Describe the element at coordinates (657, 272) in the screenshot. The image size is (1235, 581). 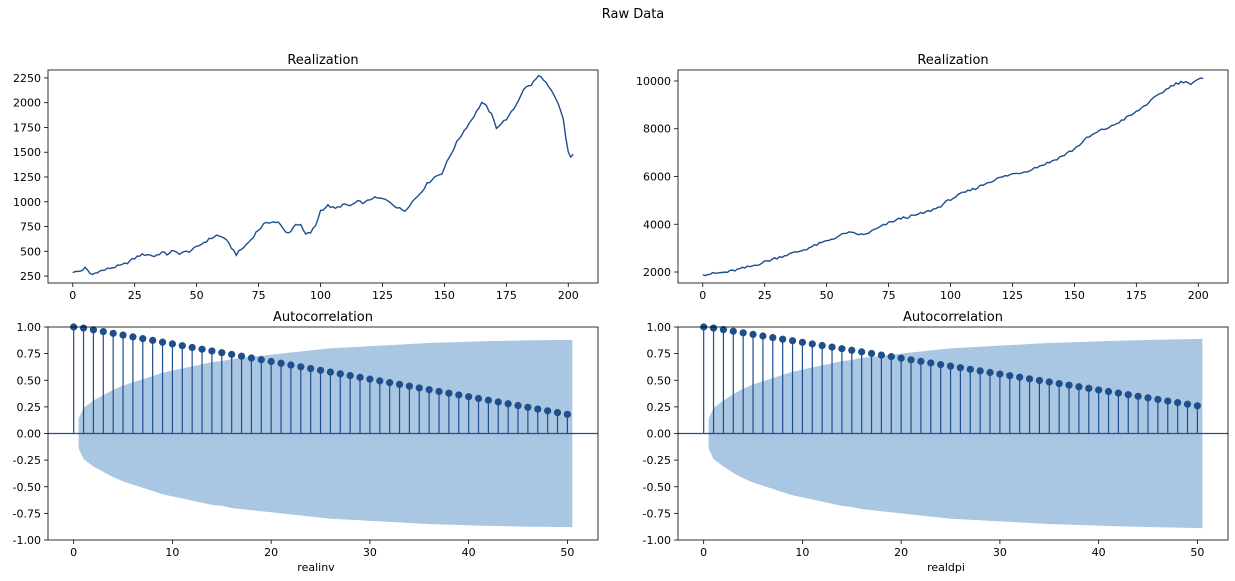
I see `realdpi-realization-ytick-label: 2000` at that location.